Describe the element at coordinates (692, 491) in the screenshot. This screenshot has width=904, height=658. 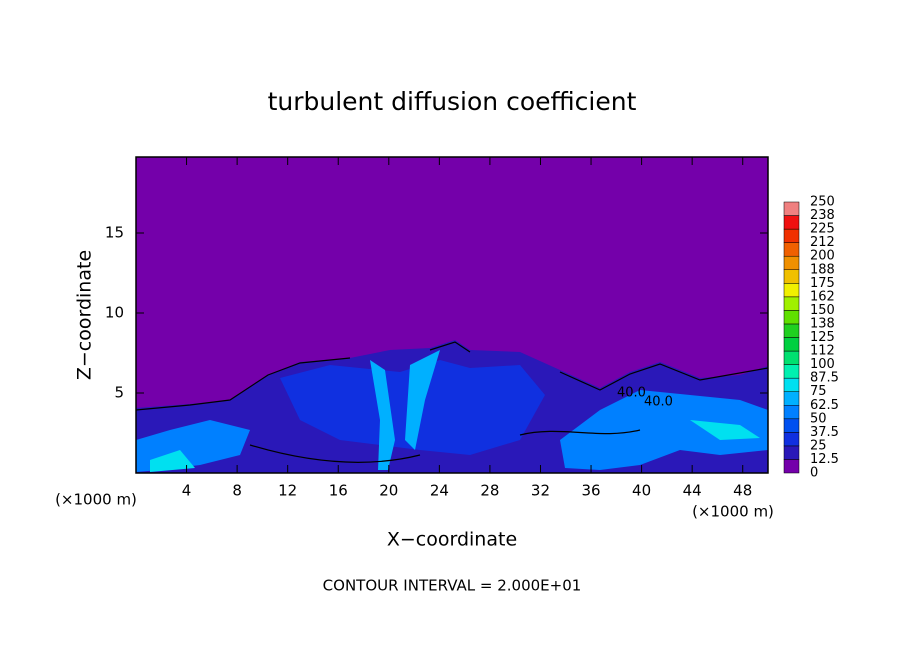
I see `x-tick-label: 44` at that location.